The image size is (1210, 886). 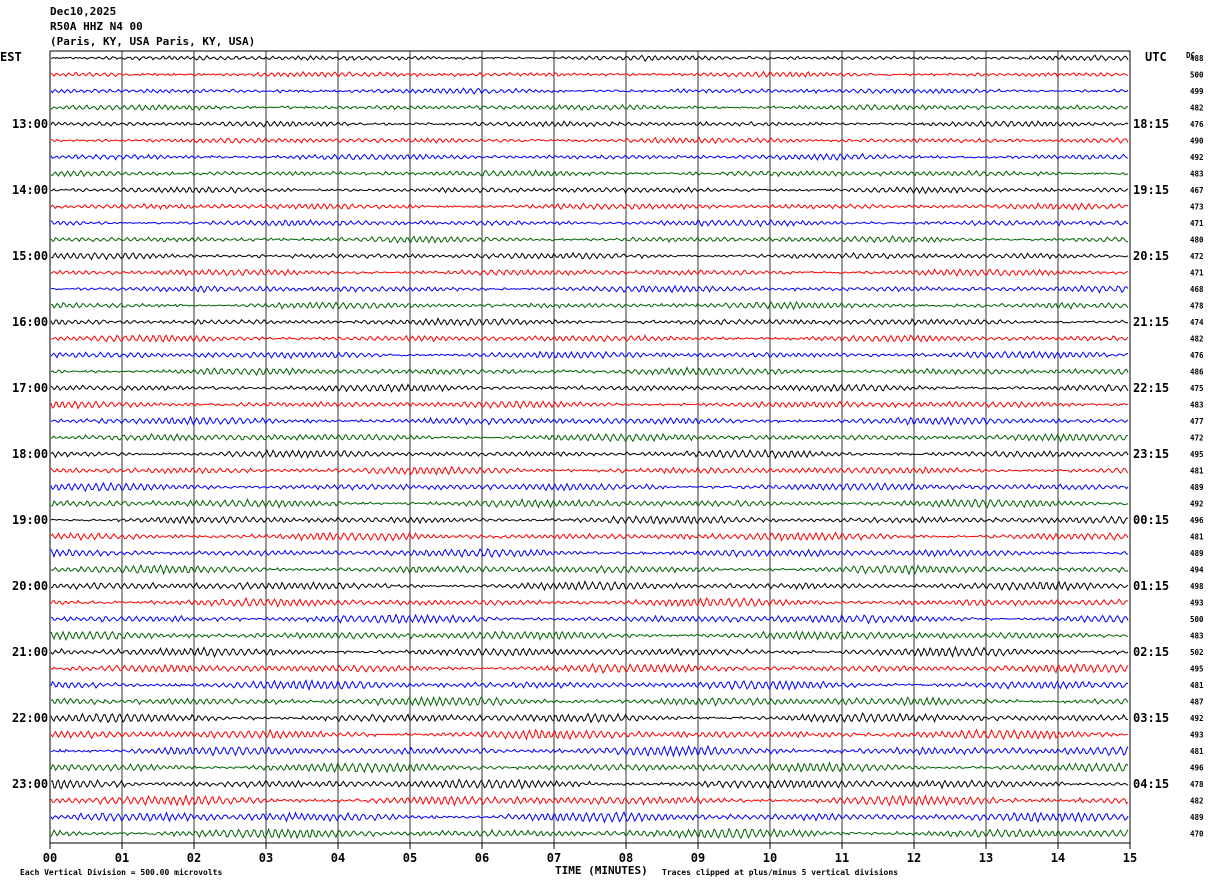 What do you see at coordinates (1197, 141) in the screenshot?
I see `dc-value: 490` at bounding box center [1197, 141].